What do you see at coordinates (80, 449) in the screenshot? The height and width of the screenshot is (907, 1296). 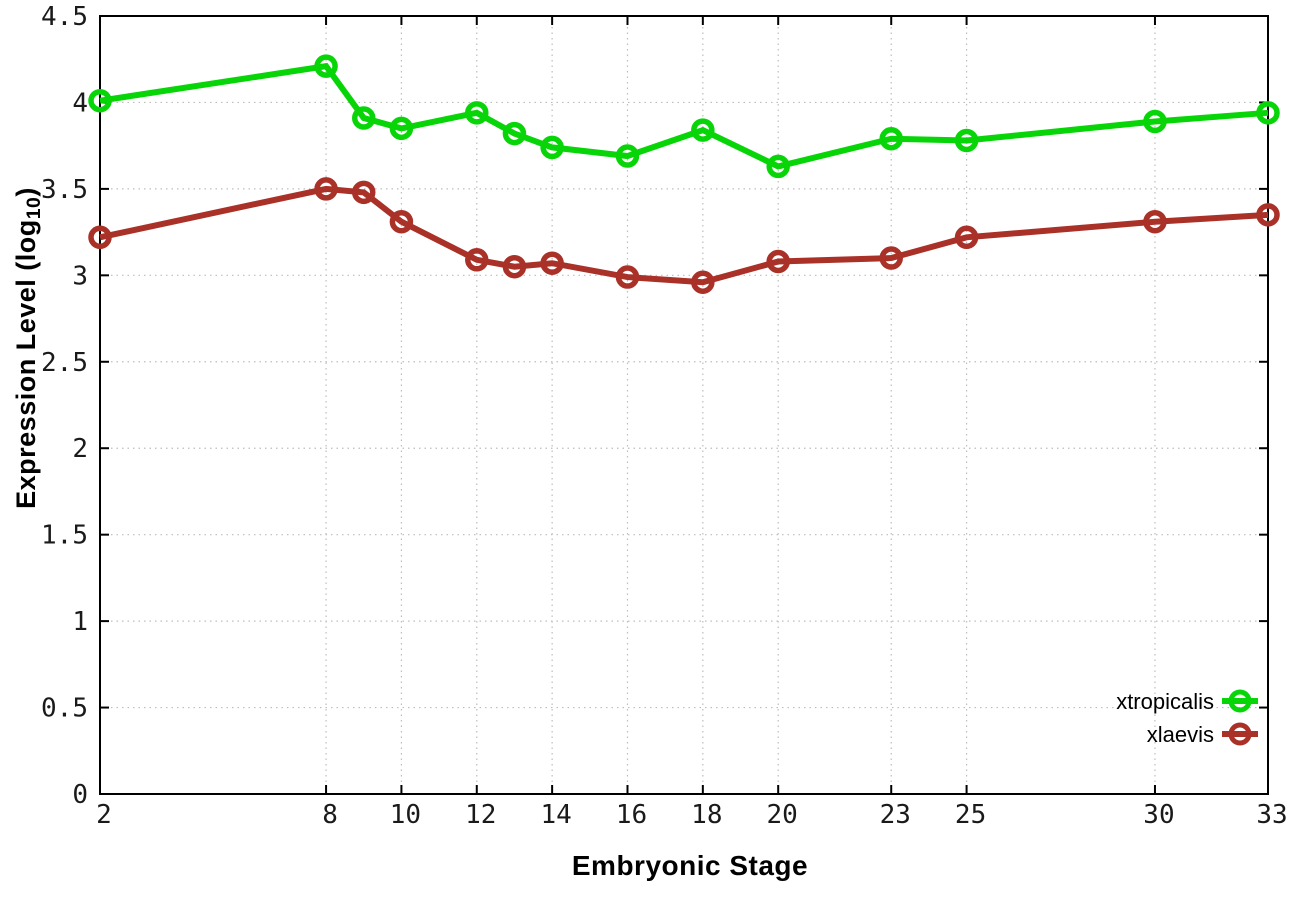 I see `y-tick-label: 2` at bounding box center [80, 449].